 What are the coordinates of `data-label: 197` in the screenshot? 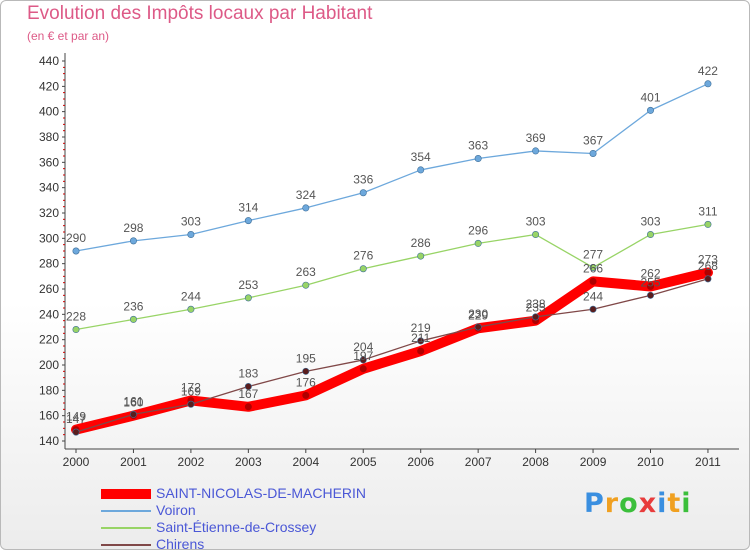 It's located at (363, 356).